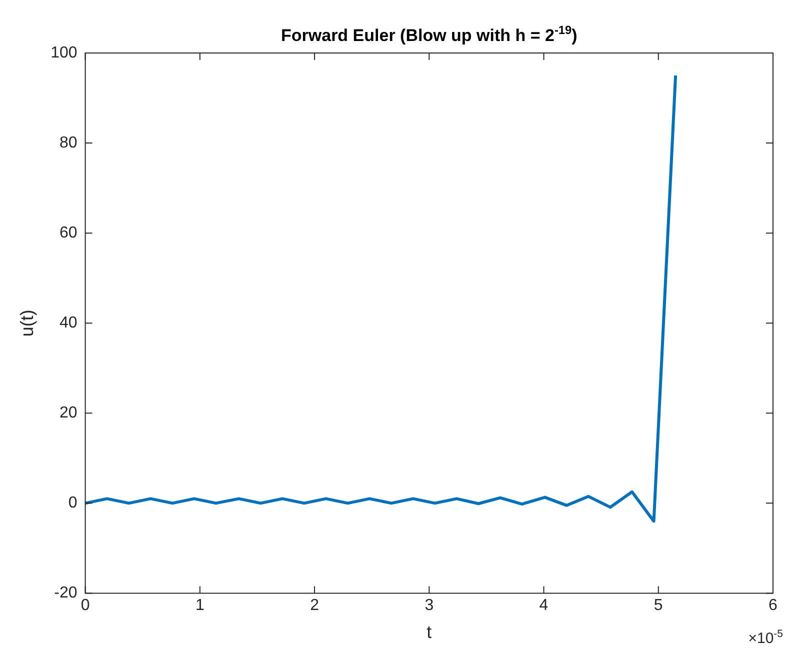 The image size is (791, 666). I want to click on y-axis-title: u(t), so click(26, 323).